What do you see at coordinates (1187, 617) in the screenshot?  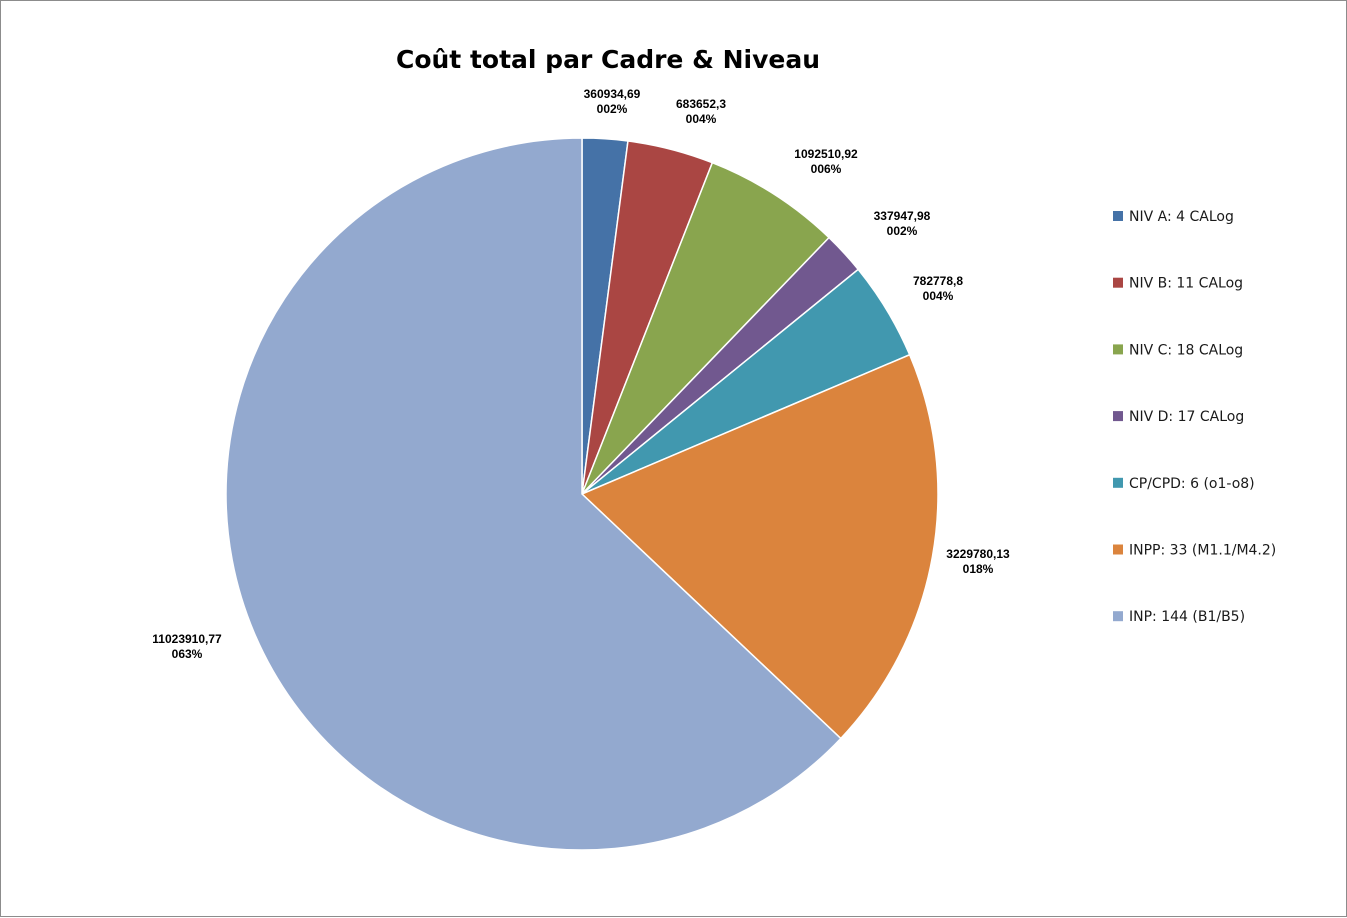 I see `legend-label: INP: 144 (B1/B5)` at bounding box center [1187, 617].